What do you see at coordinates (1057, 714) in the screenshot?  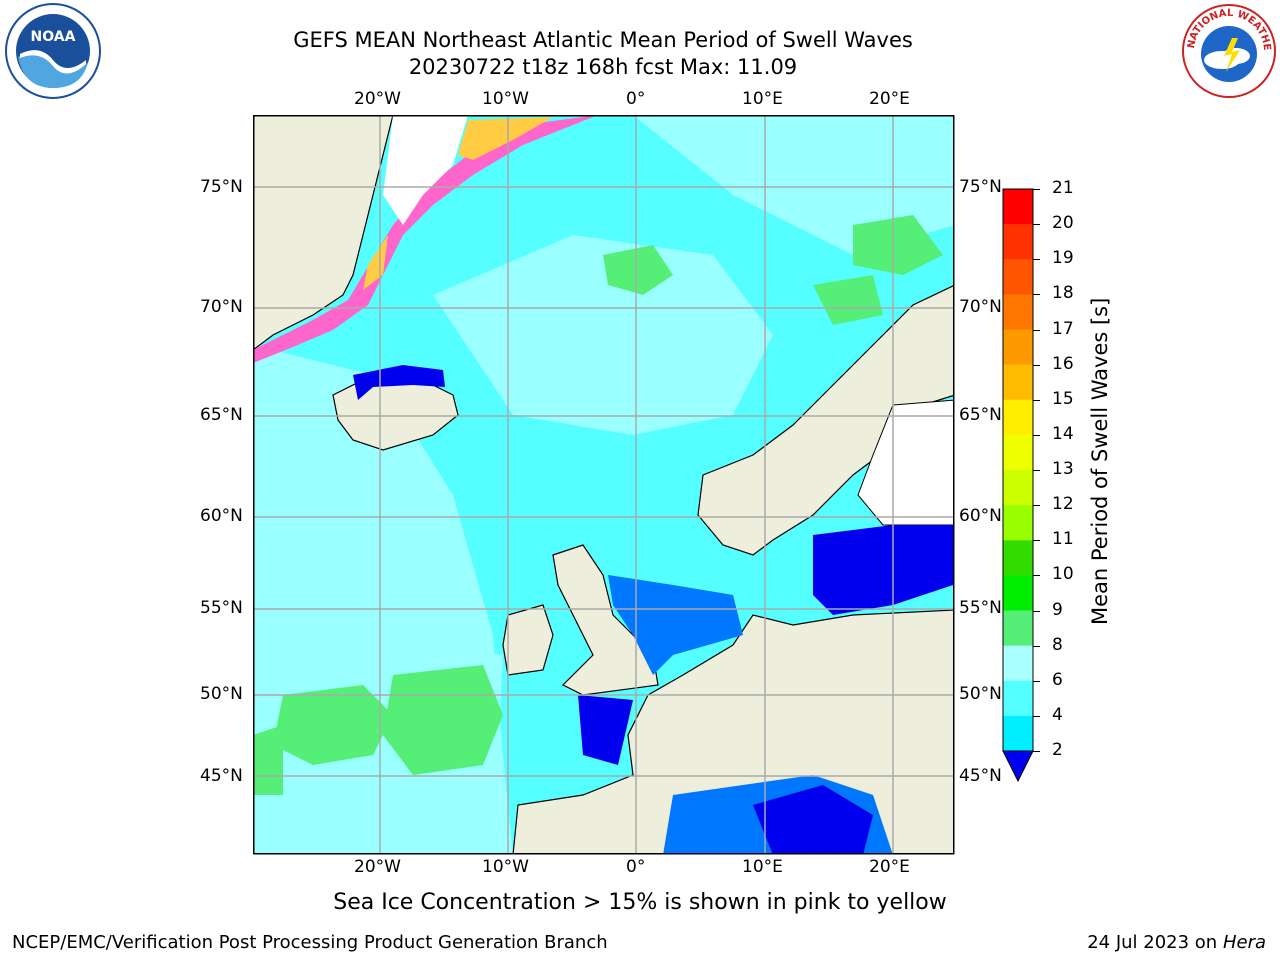 I see `colorbar-tick-label: 4` at bounding box center [1057, 714].